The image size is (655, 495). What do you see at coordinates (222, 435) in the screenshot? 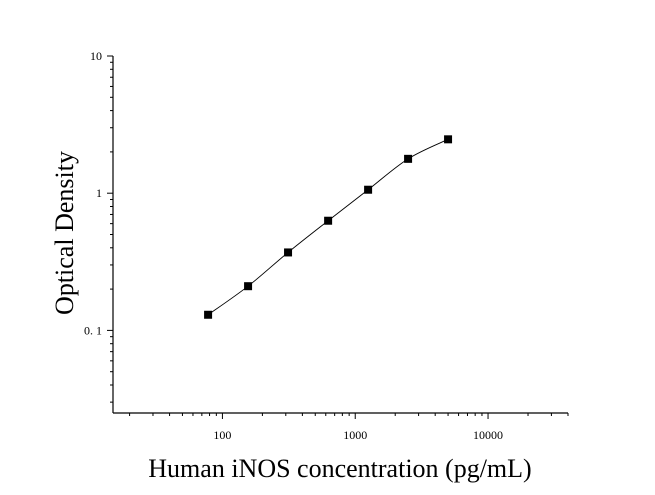
I see `x-tick-label: 100` at bounding box center [222, 435].